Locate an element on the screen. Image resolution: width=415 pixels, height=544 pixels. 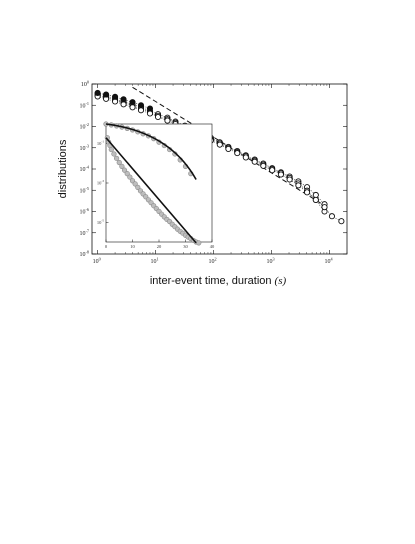
y-tick-label: 10⁻¹ is located at coordinates (85, 105).